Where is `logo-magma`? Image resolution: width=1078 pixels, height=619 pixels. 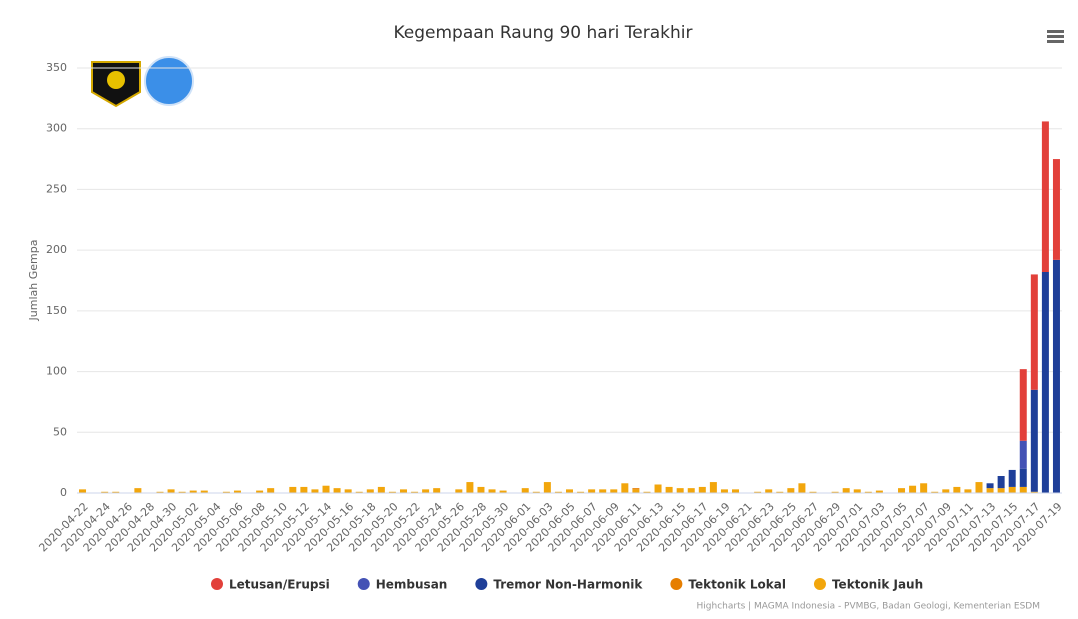
logo-magma is located at coordinates (169, 81).